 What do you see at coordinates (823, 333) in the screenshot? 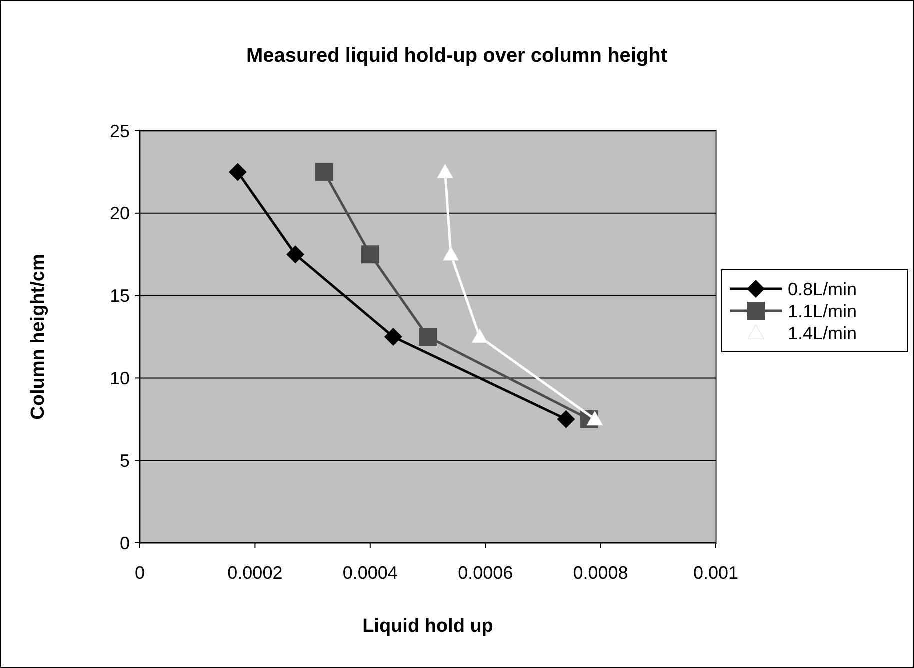
I see `legend-label: 1.4L/min` at bounding box center [823, 333].